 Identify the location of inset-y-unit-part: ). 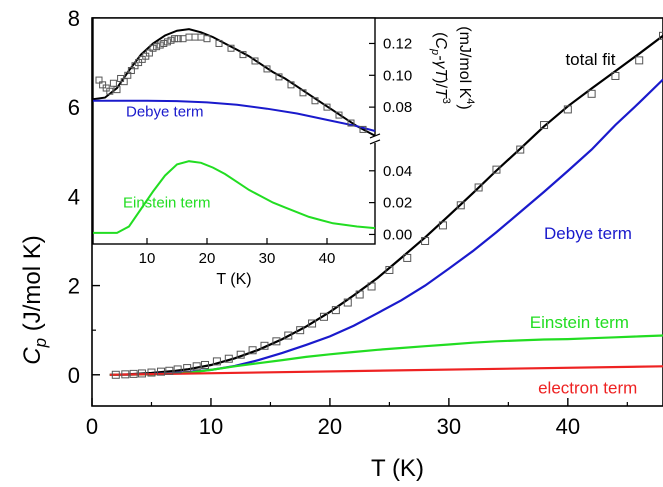
(464, 106).